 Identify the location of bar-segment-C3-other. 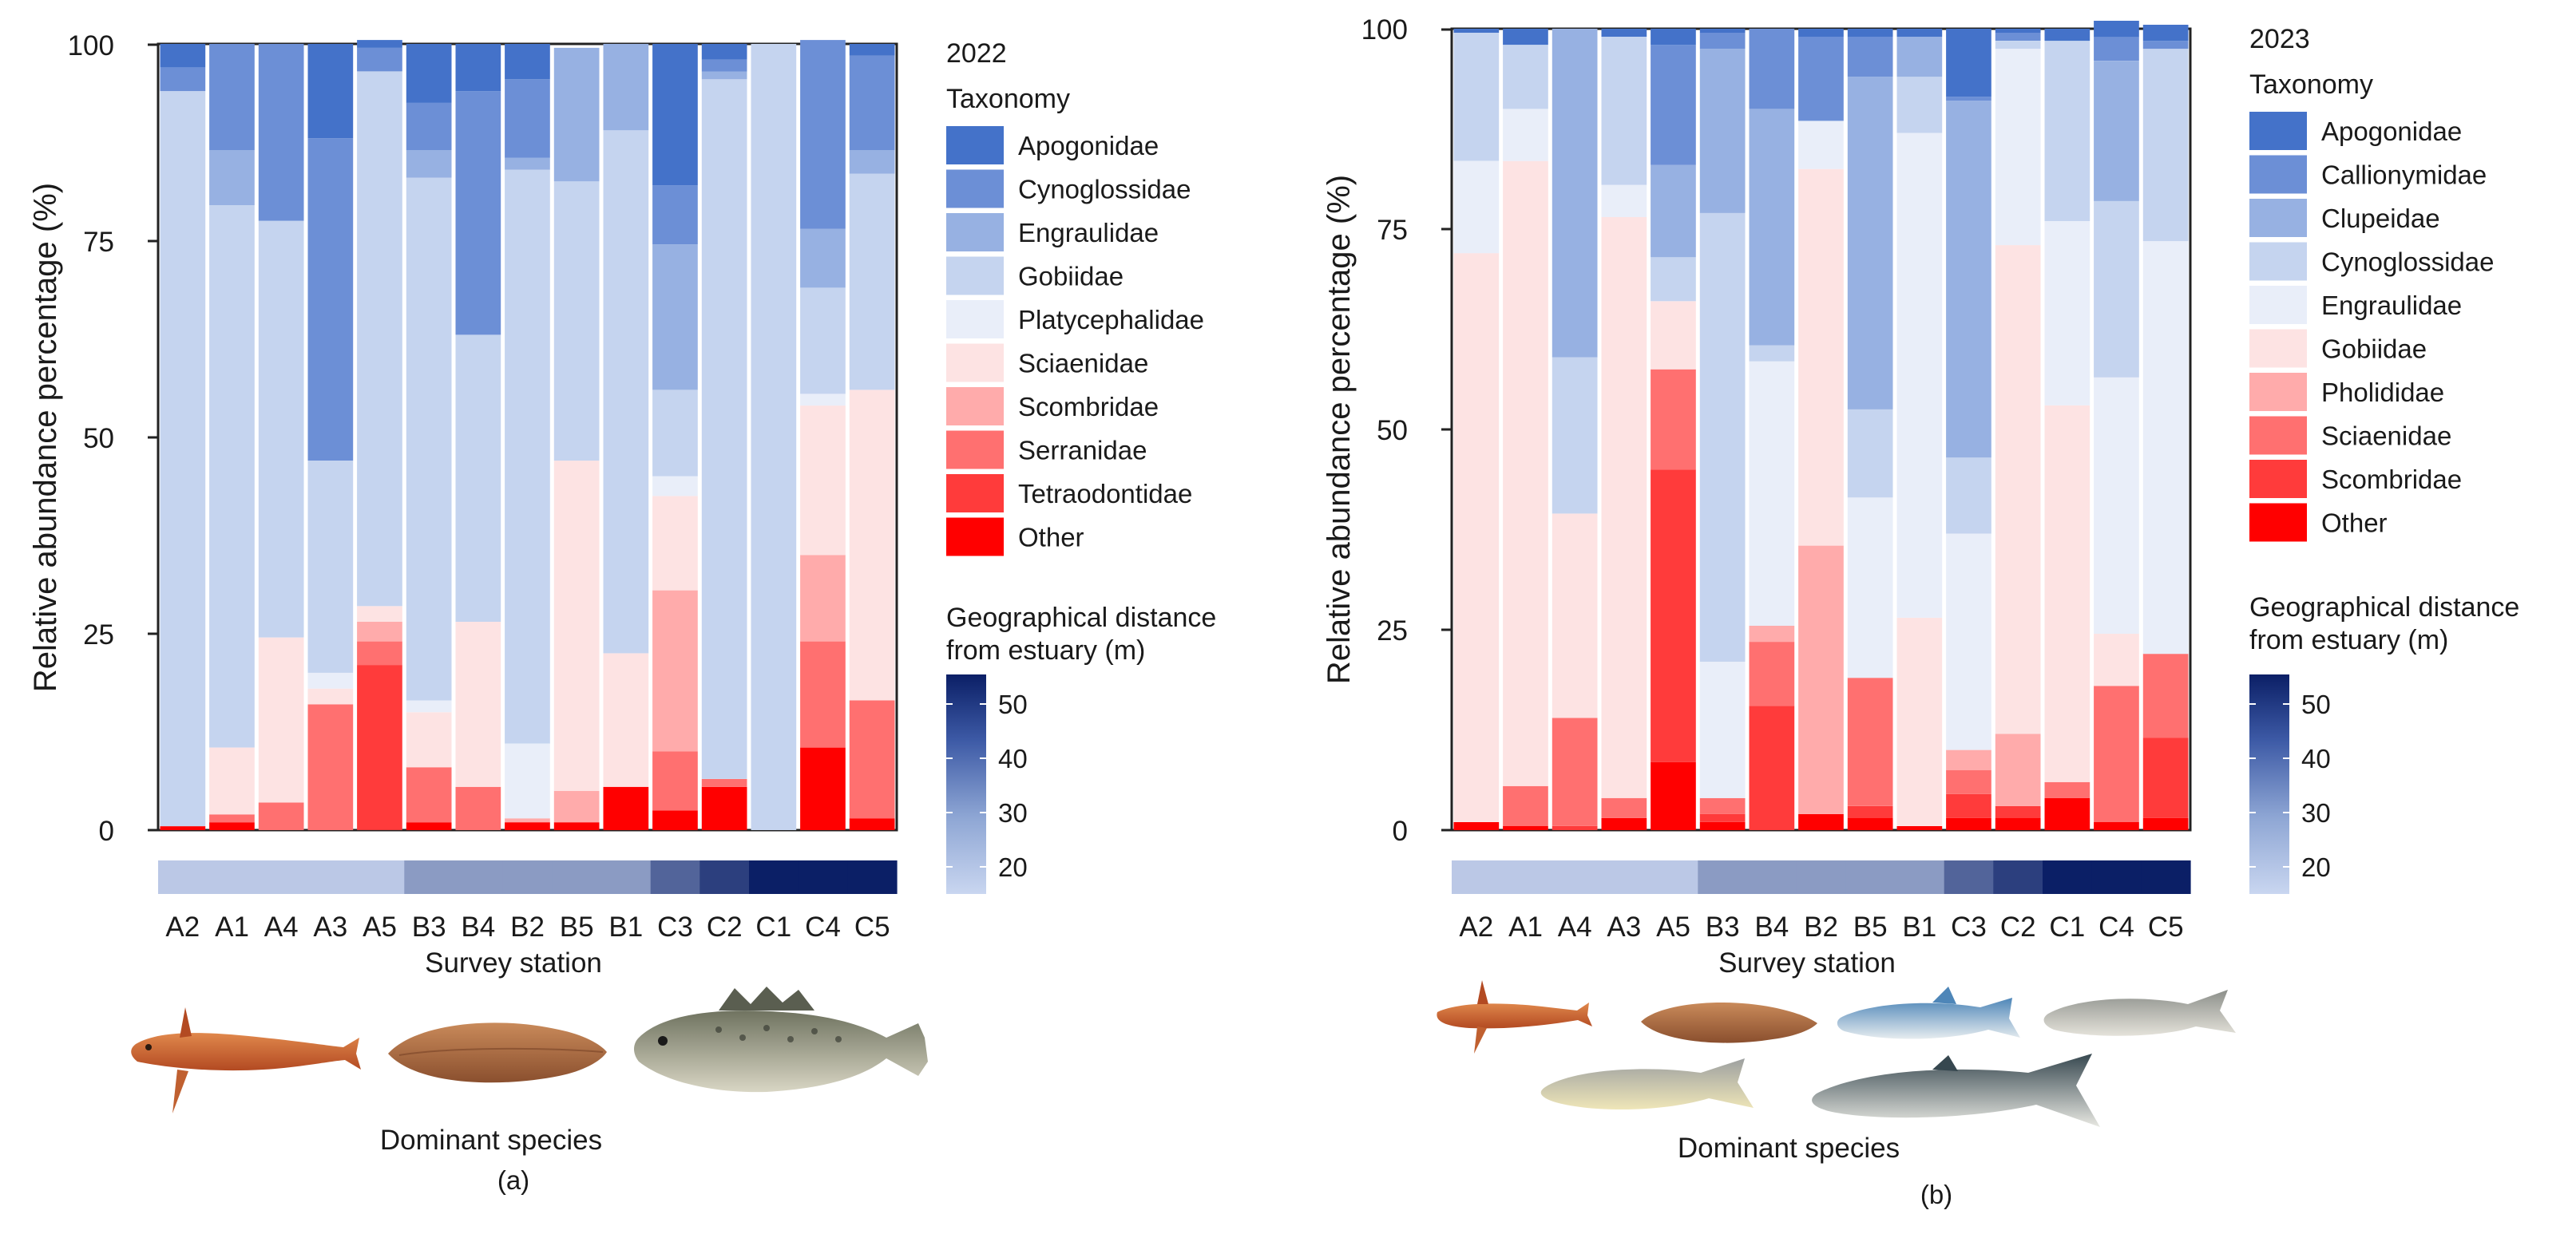
(1969, 823).